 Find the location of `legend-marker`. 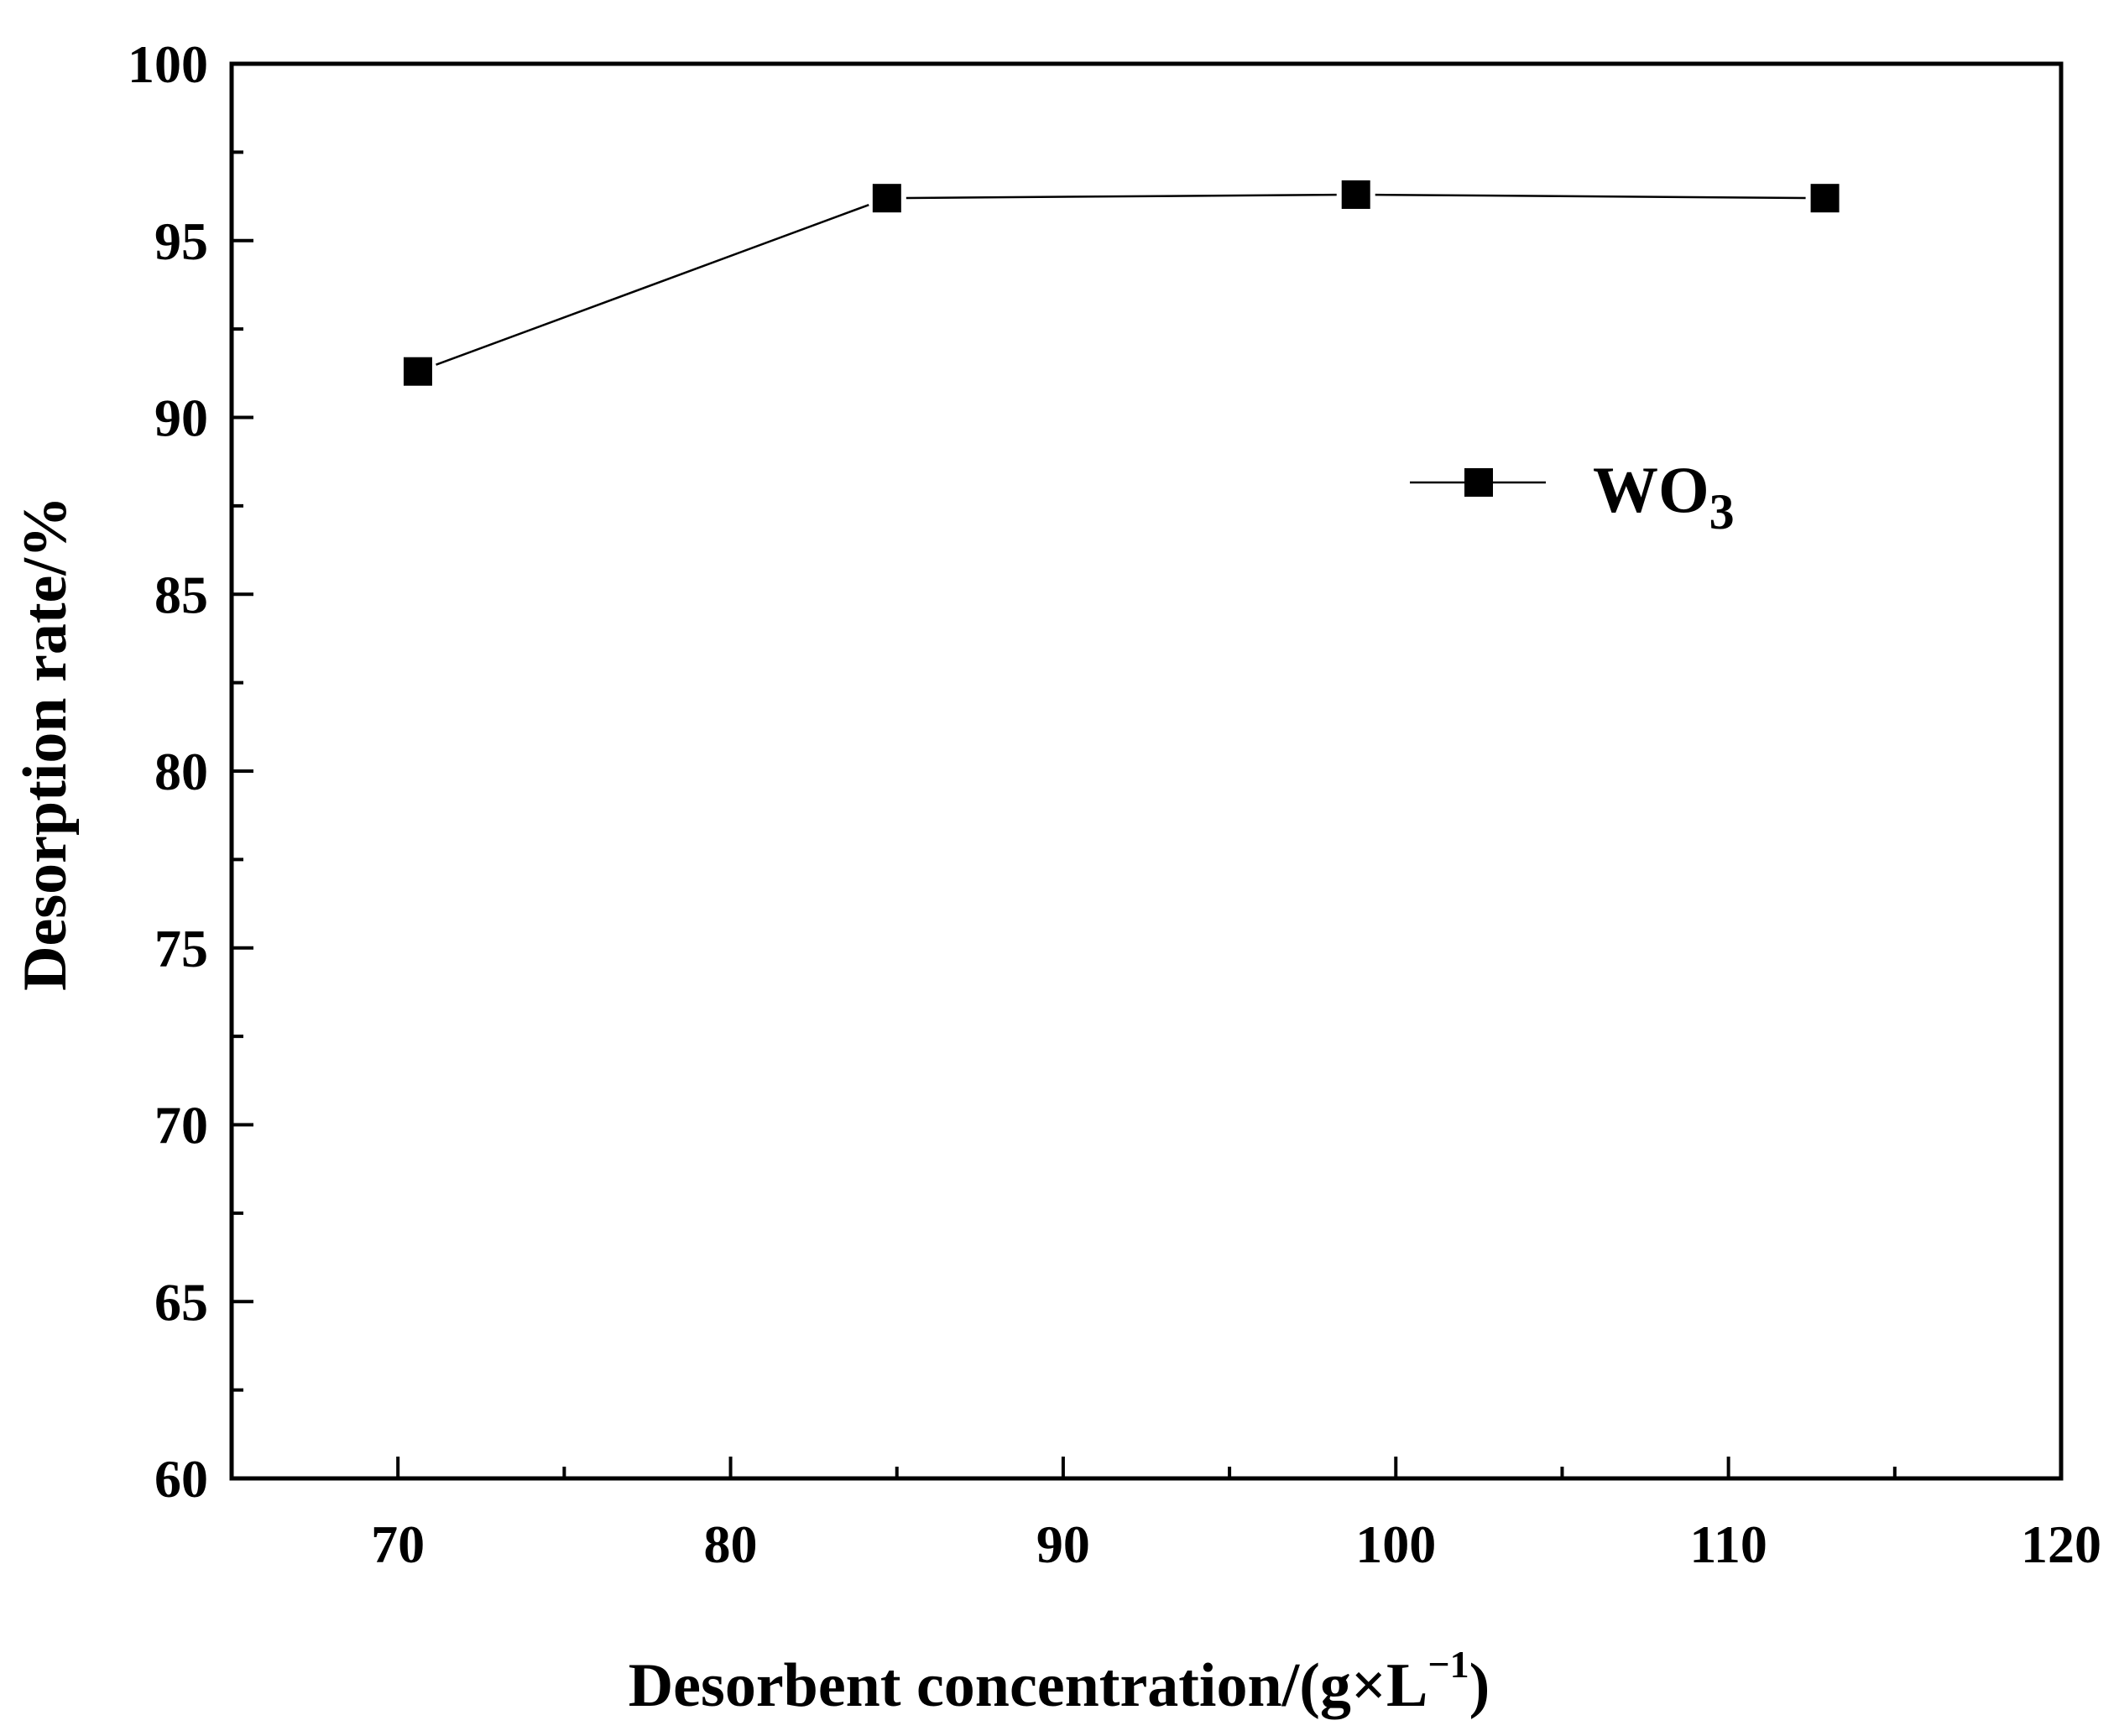

legend-marker is located at coordinates (1478, 483).